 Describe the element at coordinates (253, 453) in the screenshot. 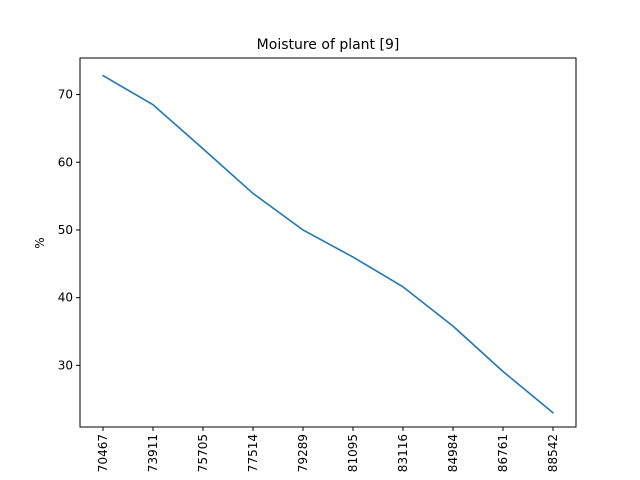

I see `x-tick-label: 77514` at that location.